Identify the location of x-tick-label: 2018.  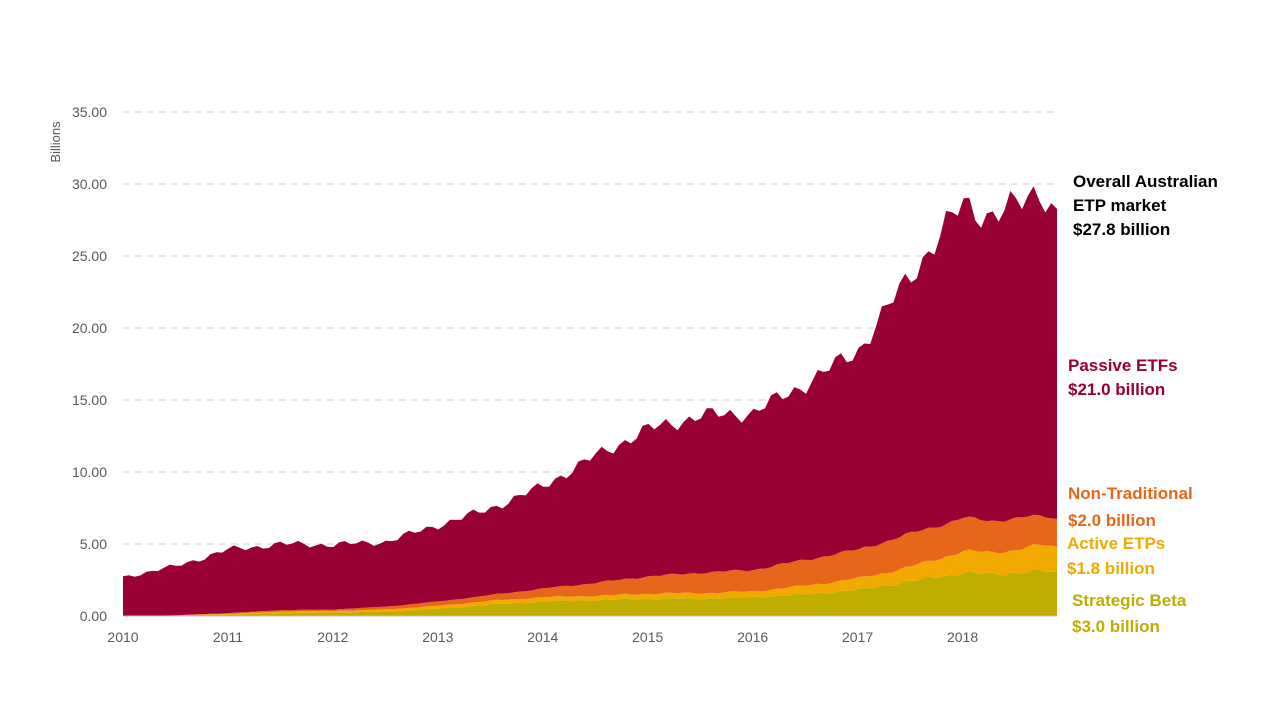
(962, 637).